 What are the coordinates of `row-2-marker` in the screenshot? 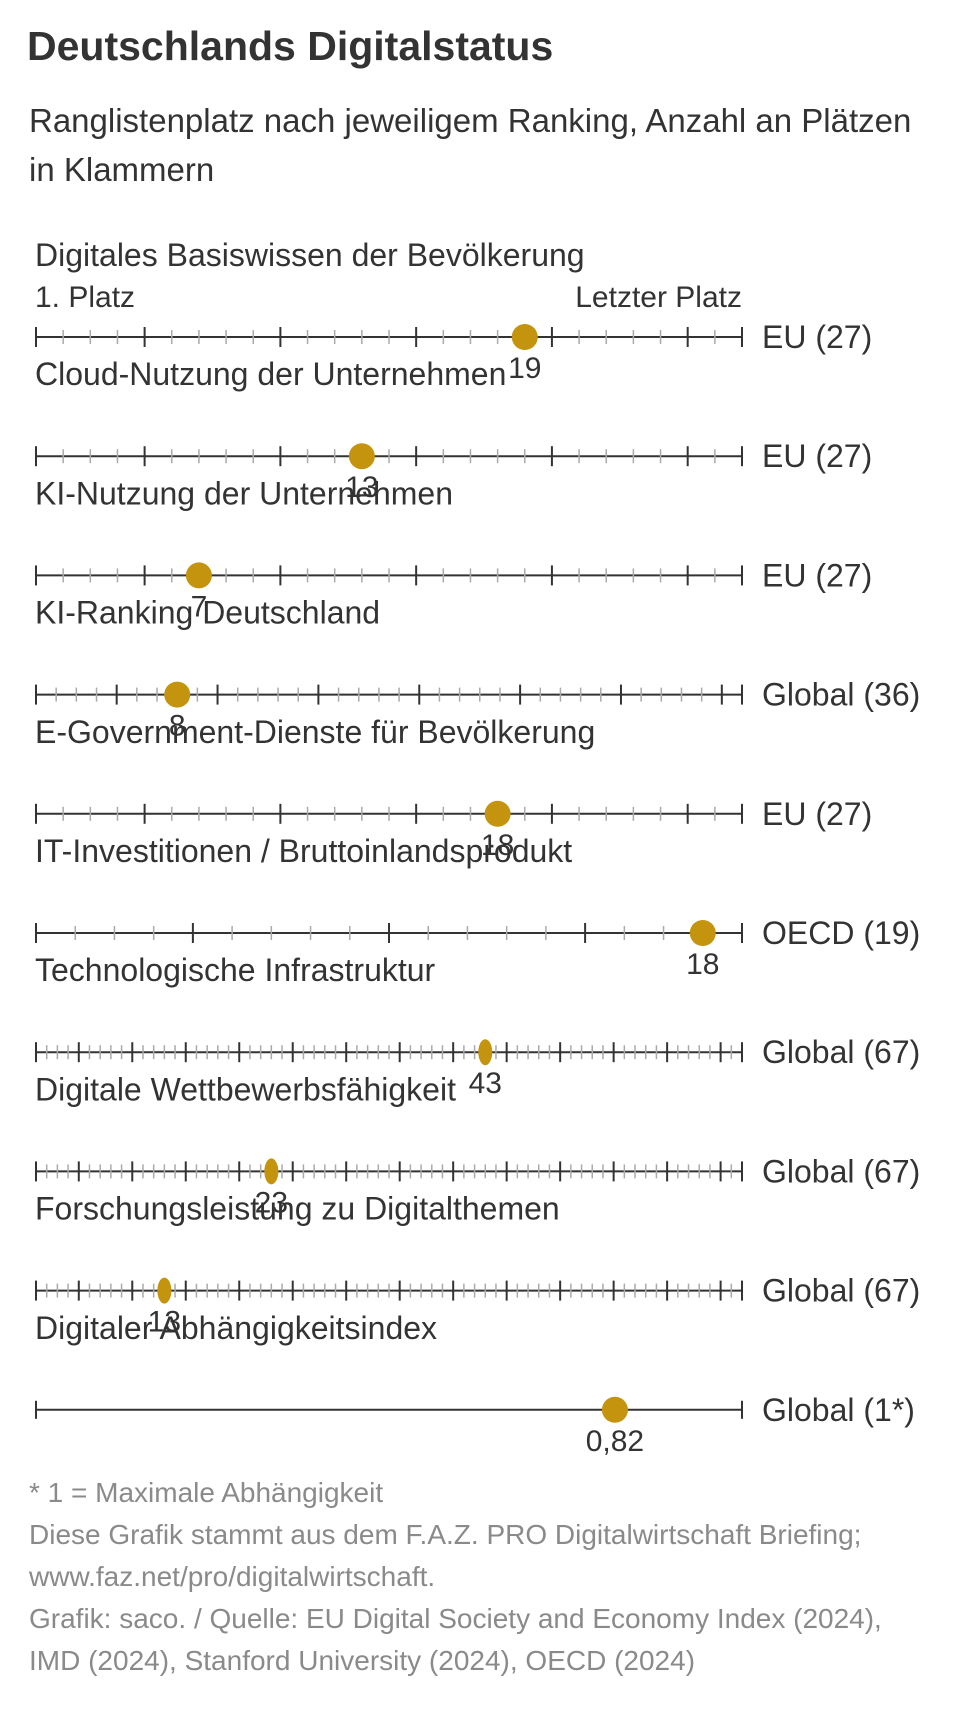 It's located at (361, 456).